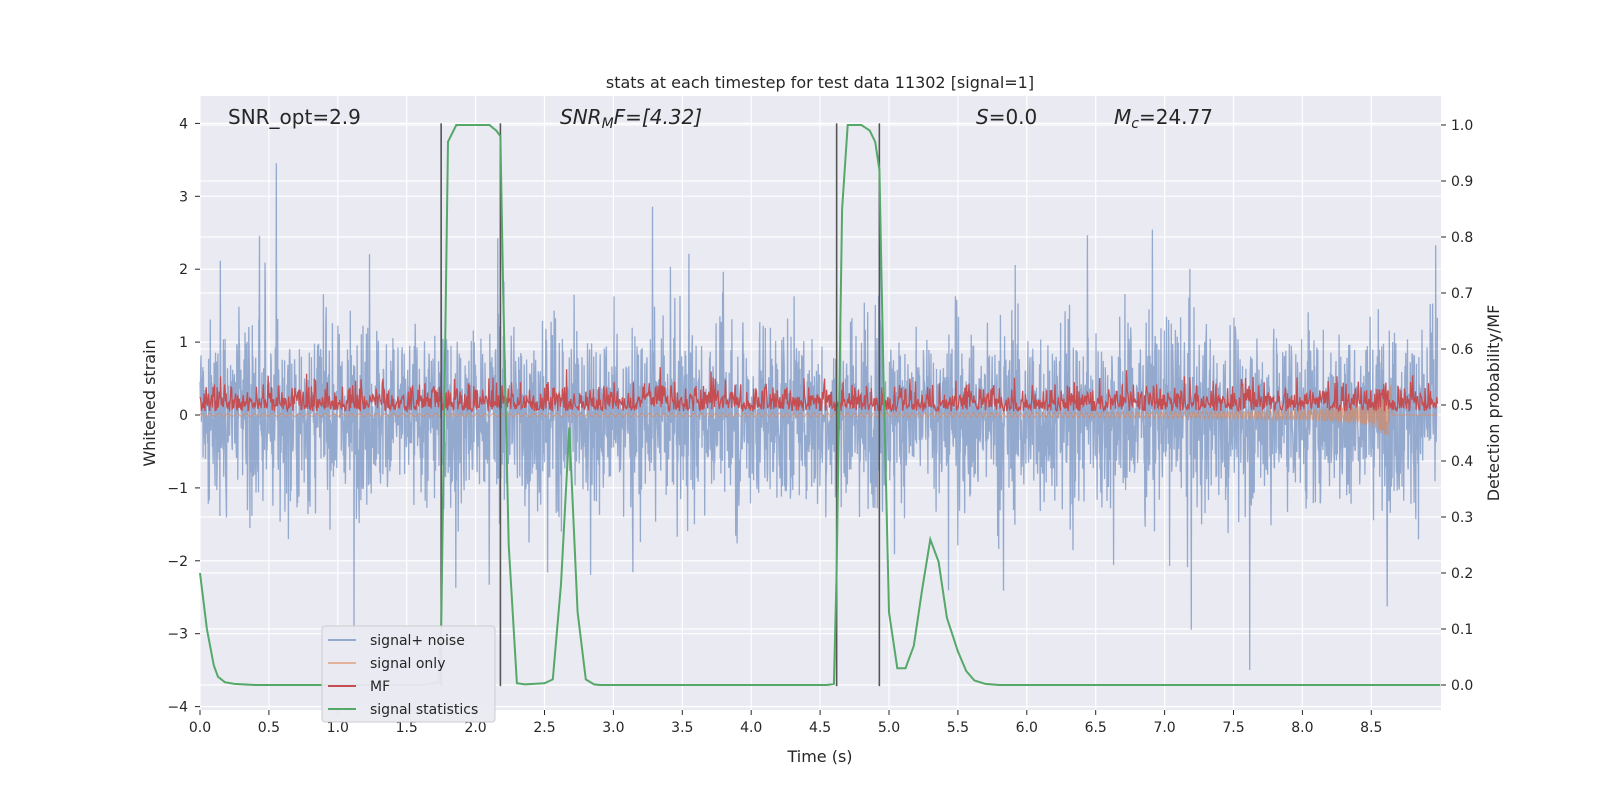 Image resolution: width=1600 pixels, height=800 pixels. What do you see at coordinates (658, 117) in the screenshot?
I see `snr-mf-rest: F=[4.32]` at bounding box center [658, 117].